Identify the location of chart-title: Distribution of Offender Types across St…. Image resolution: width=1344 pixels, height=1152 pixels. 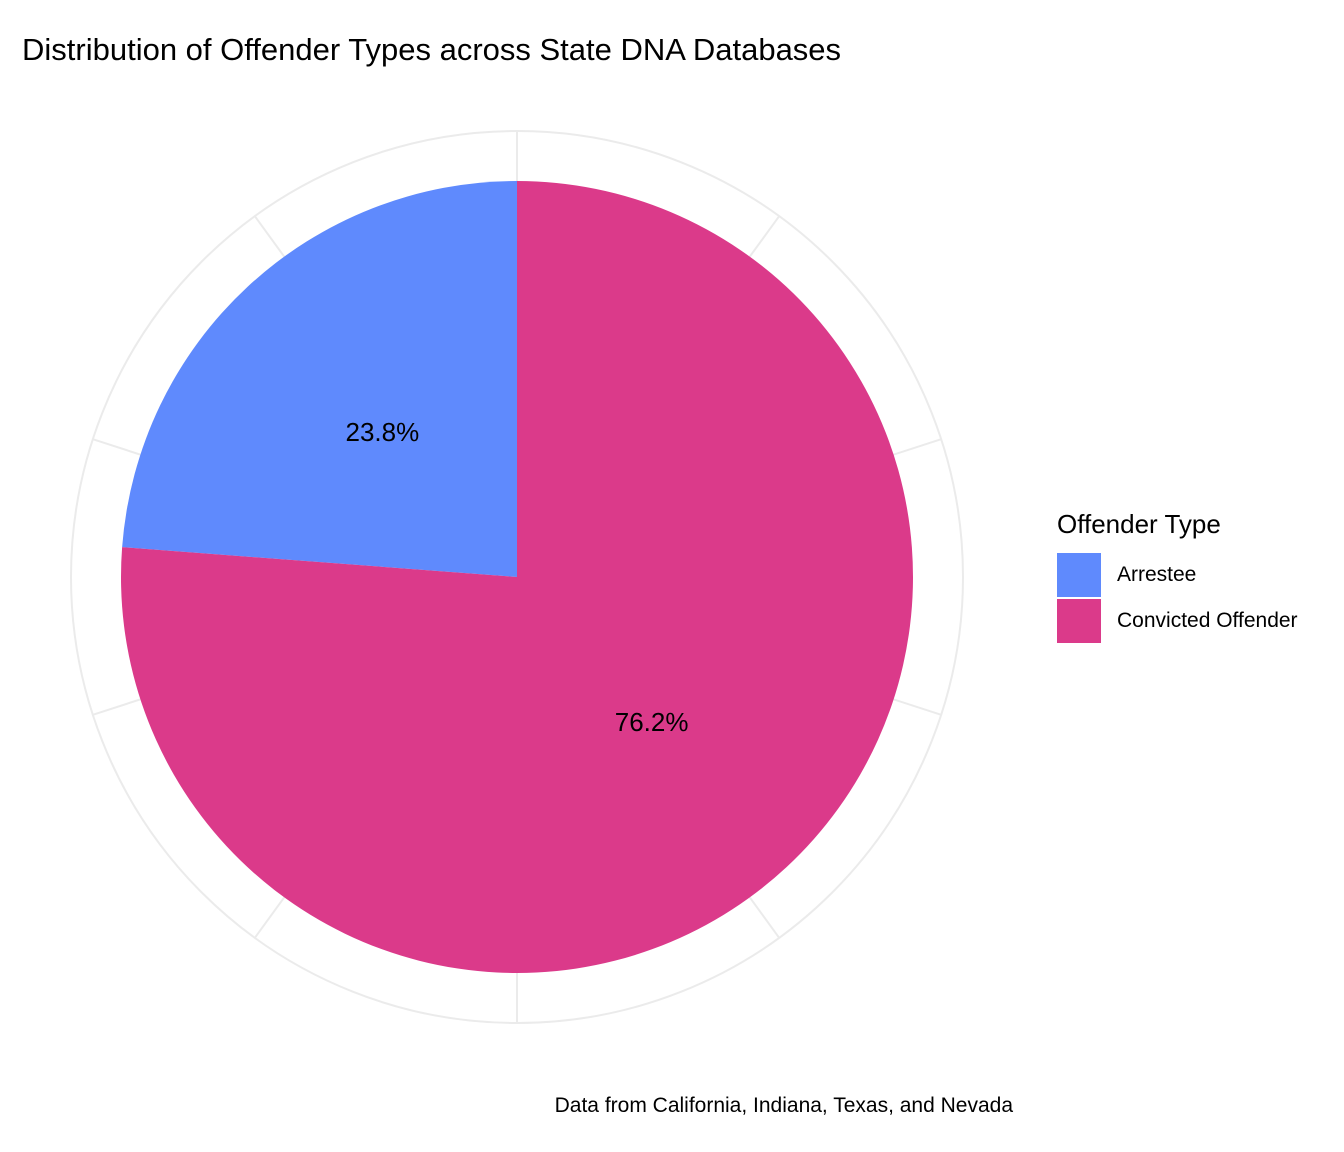
(432, 49).